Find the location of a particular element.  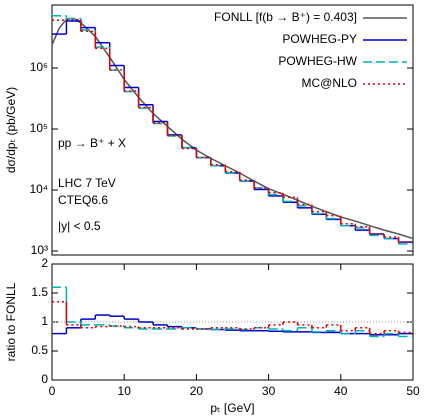

annotation: LHC 7 TeV is located at coordinates (87, 183).